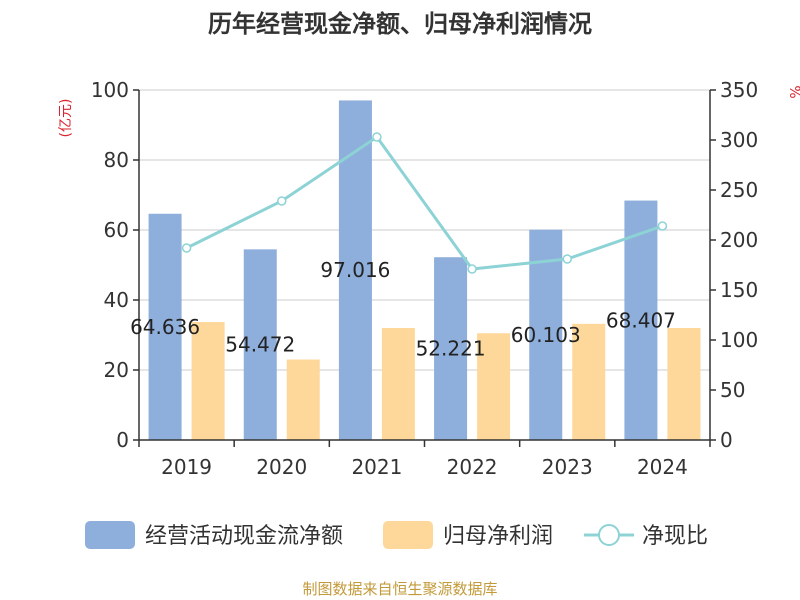 This screenshot has height=600, width=800. Describe the element at coordinates (400, 24) in the screenshot. I see `chart-title: 历年经营现金净额、归母净利润情况` at that location.